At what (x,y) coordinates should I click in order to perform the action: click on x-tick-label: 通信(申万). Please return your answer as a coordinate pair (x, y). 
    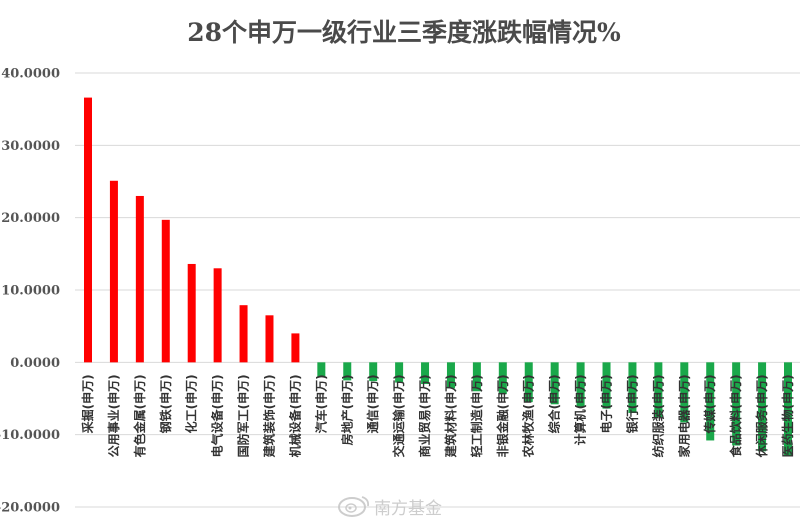
    Looking at the image, I should click on (372, 403).